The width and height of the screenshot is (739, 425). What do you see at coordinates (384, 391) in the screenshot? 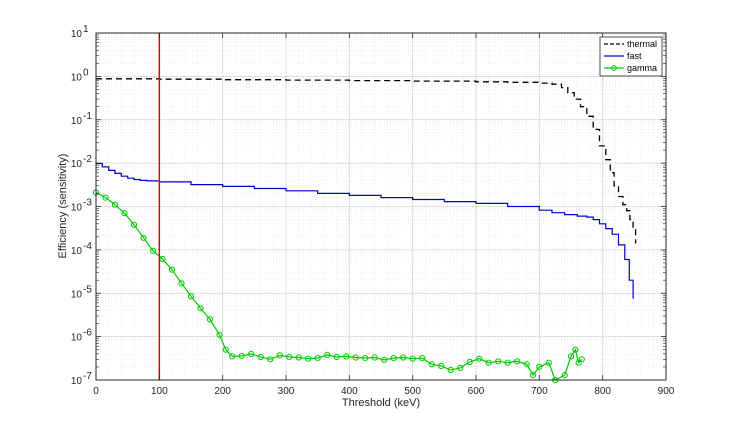
I see `x-tick-labels: 0 100 200 300 400 500 600 700 800 900` at bounding box center [384, 391].